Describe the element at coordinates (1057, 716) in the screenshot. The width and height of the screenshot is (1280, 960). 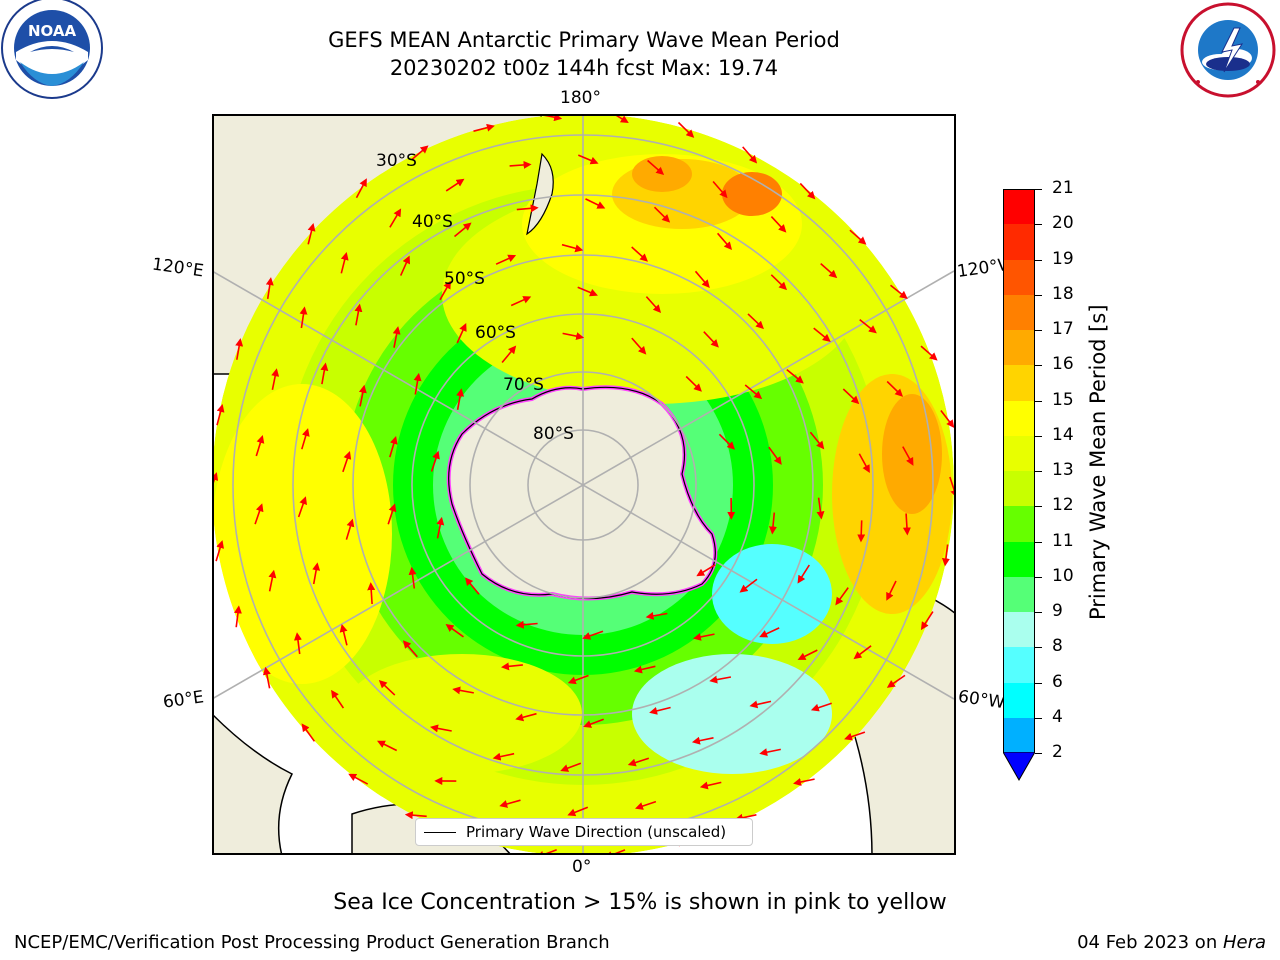
I see `colorbar-tick-label: 4` at that location.